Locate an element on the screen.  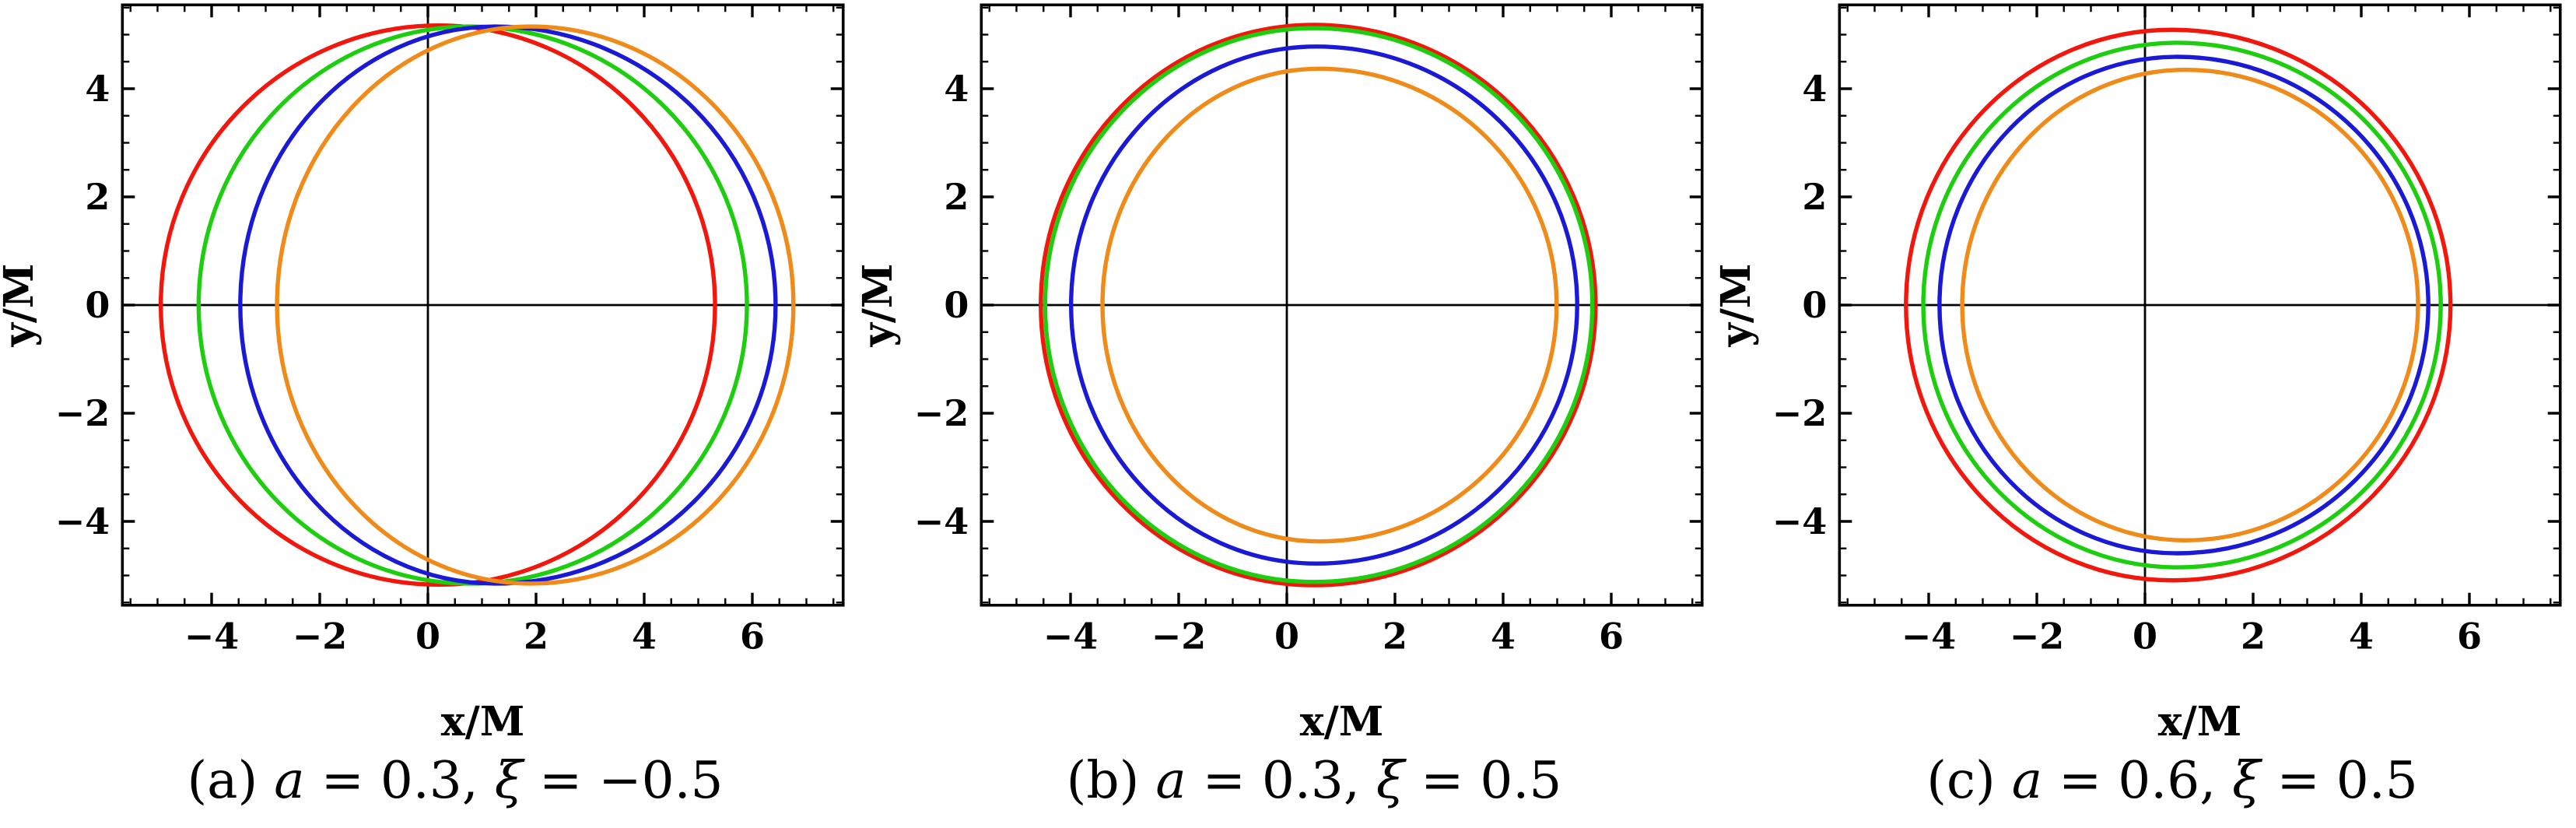
caption-c: (c) a = 0.6, ξ = 0.5 is located at coordinates (2172, 780).